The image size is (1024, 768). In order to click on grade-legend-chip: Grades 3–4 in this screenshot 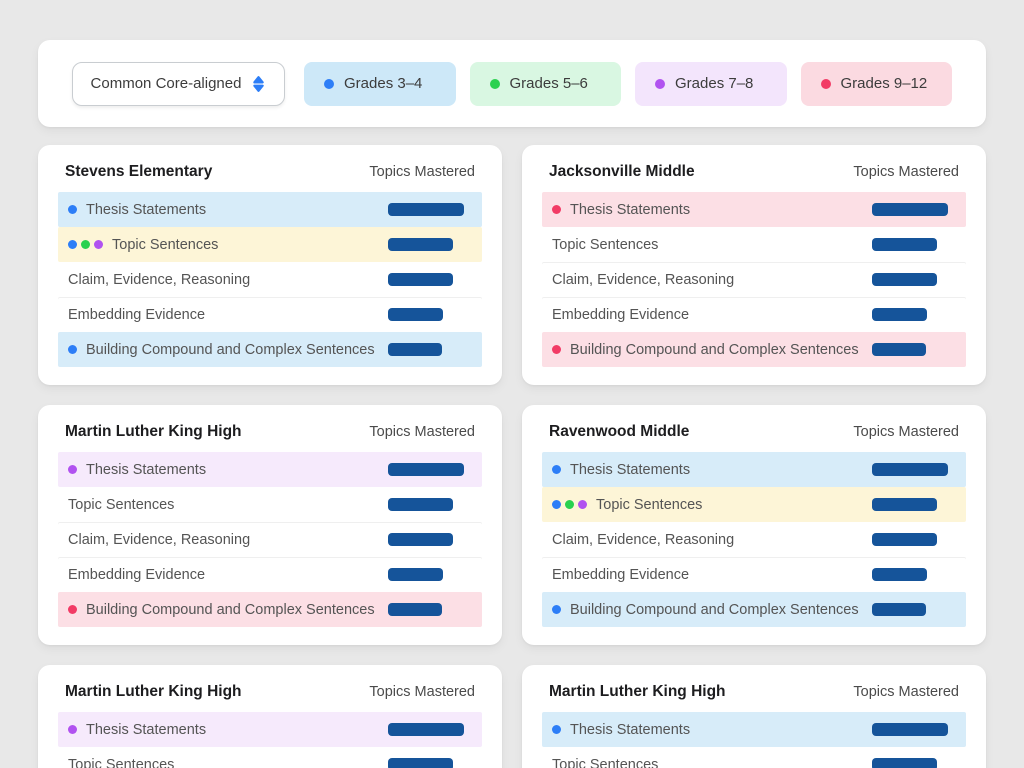, I will do `click(380, 83)`.